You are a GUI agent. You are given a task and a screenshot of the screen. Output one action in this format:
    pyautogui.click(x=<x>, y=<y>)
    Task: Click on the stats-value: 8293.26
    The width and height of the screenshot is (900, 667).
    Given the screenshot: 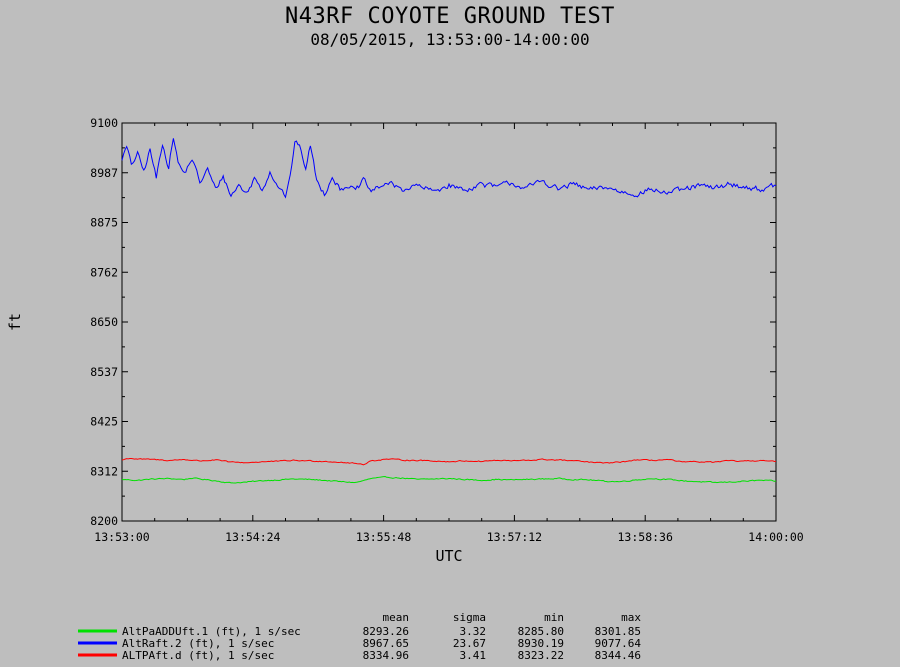 What is the action you would take?
    pyautogui.click(x=386, y=631)
    